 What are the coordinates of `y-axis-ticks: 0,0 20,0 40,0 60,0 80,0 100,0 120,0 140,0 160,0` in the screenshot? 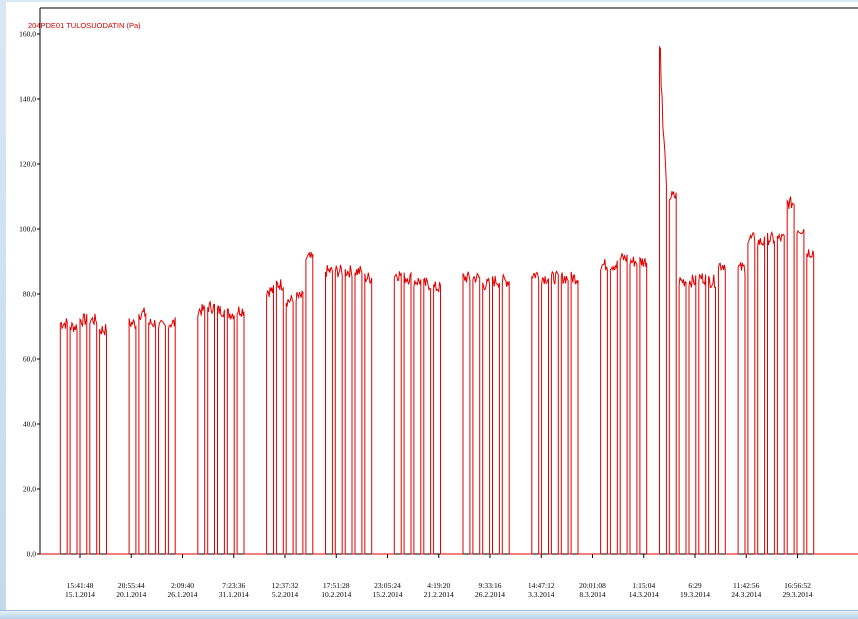 It's located at (29, 294).